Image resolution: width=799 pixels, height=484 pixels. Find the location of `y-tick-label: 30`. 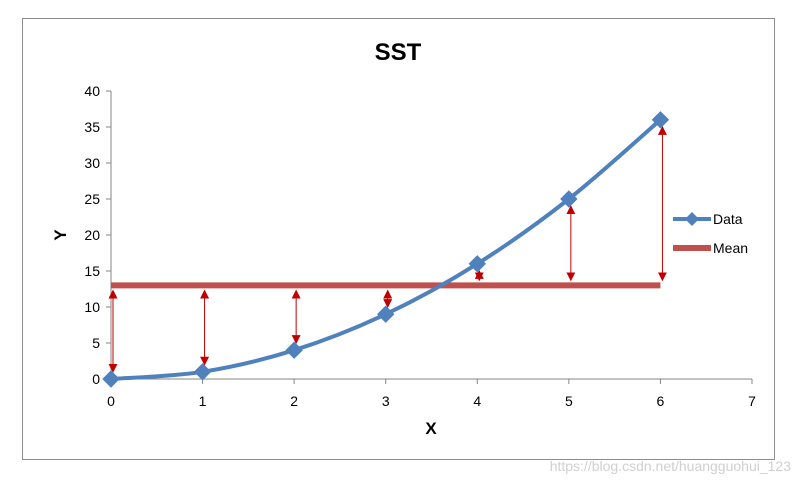

y-tick-label: 30 is located at coordinates (92, 163).